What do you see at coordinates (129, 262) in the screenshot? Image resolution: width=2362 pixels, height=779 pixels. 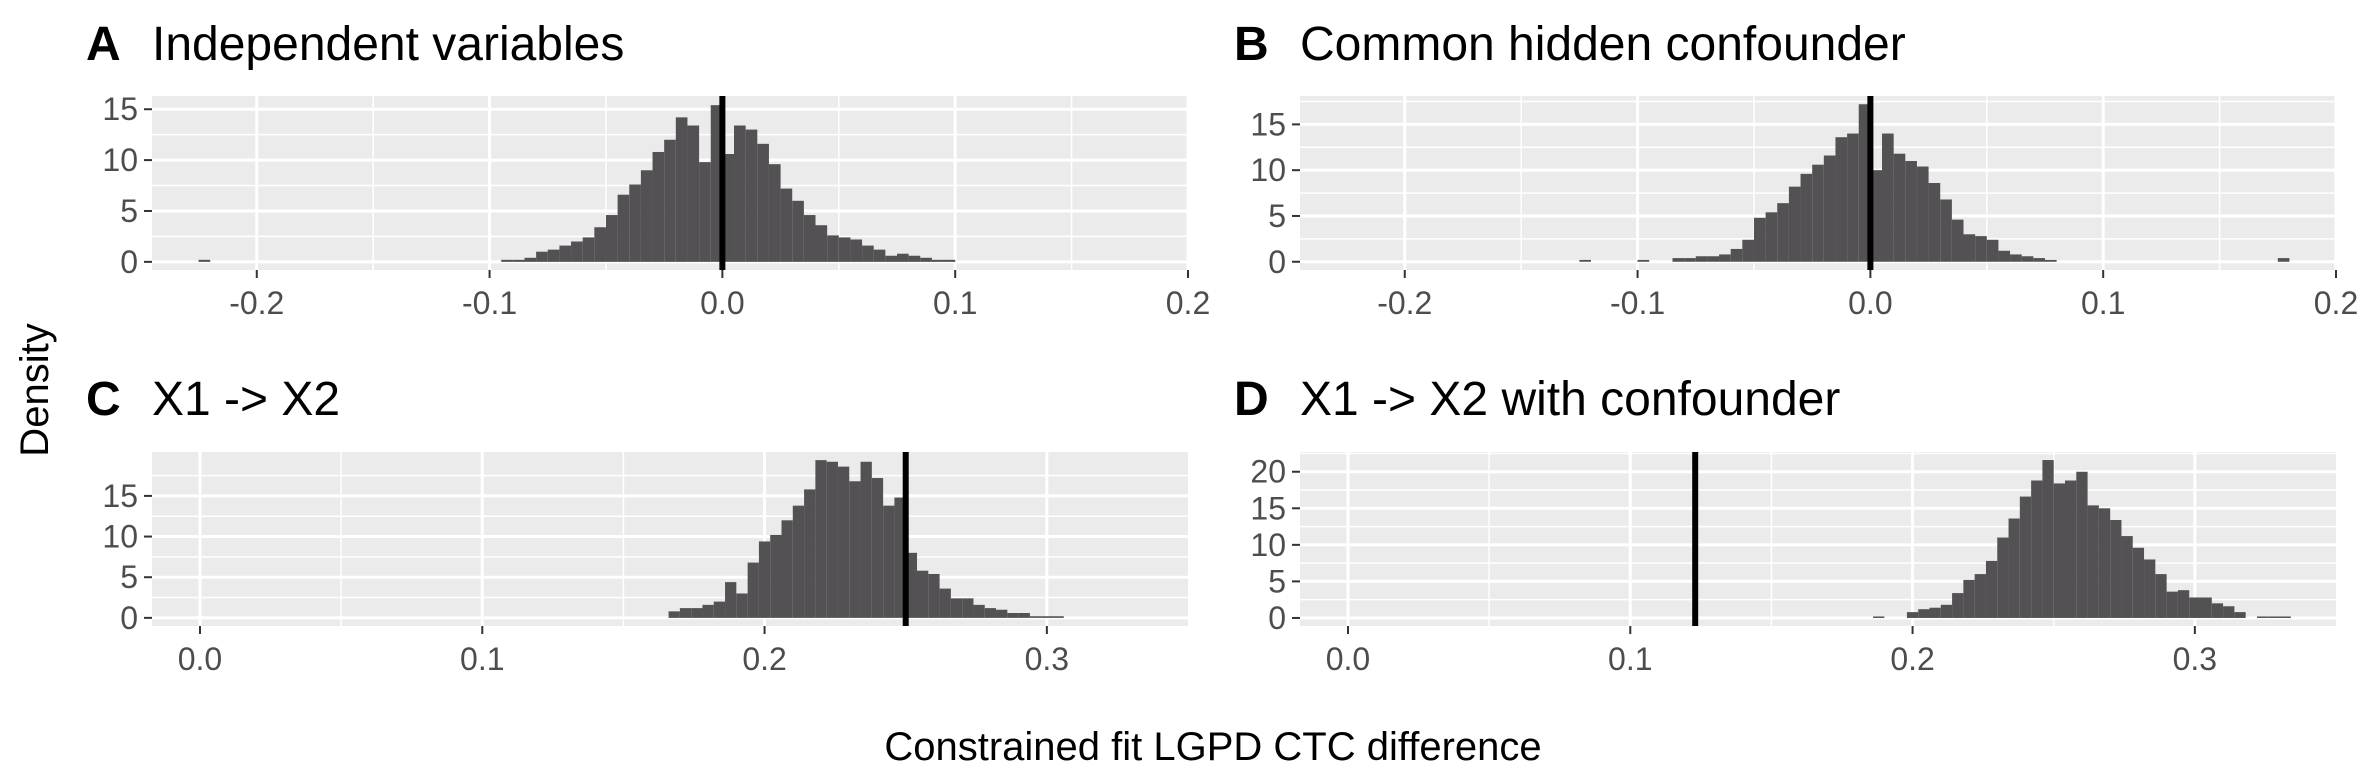 I see `y-tick-label: 0` at bounding box center [129, 262].